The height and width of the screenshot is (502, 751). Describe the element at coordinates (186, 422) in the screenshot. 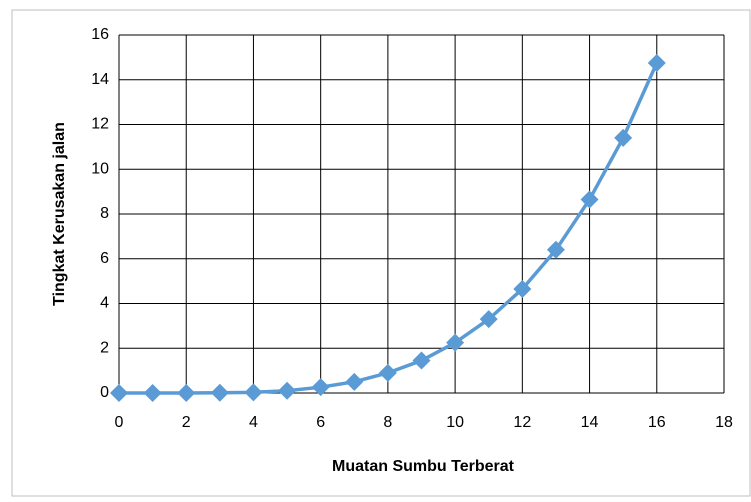

I see `x-tick-label: 2` at that location.